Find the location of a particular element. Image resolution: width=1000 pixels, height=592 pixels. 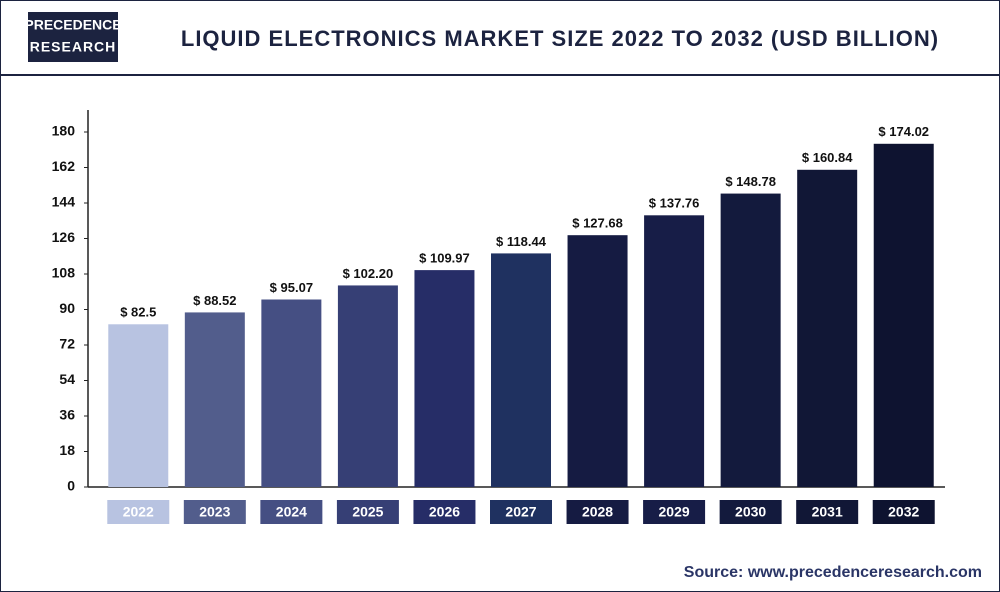

y-tick-label: 180 is located at coordinates (64, 131).